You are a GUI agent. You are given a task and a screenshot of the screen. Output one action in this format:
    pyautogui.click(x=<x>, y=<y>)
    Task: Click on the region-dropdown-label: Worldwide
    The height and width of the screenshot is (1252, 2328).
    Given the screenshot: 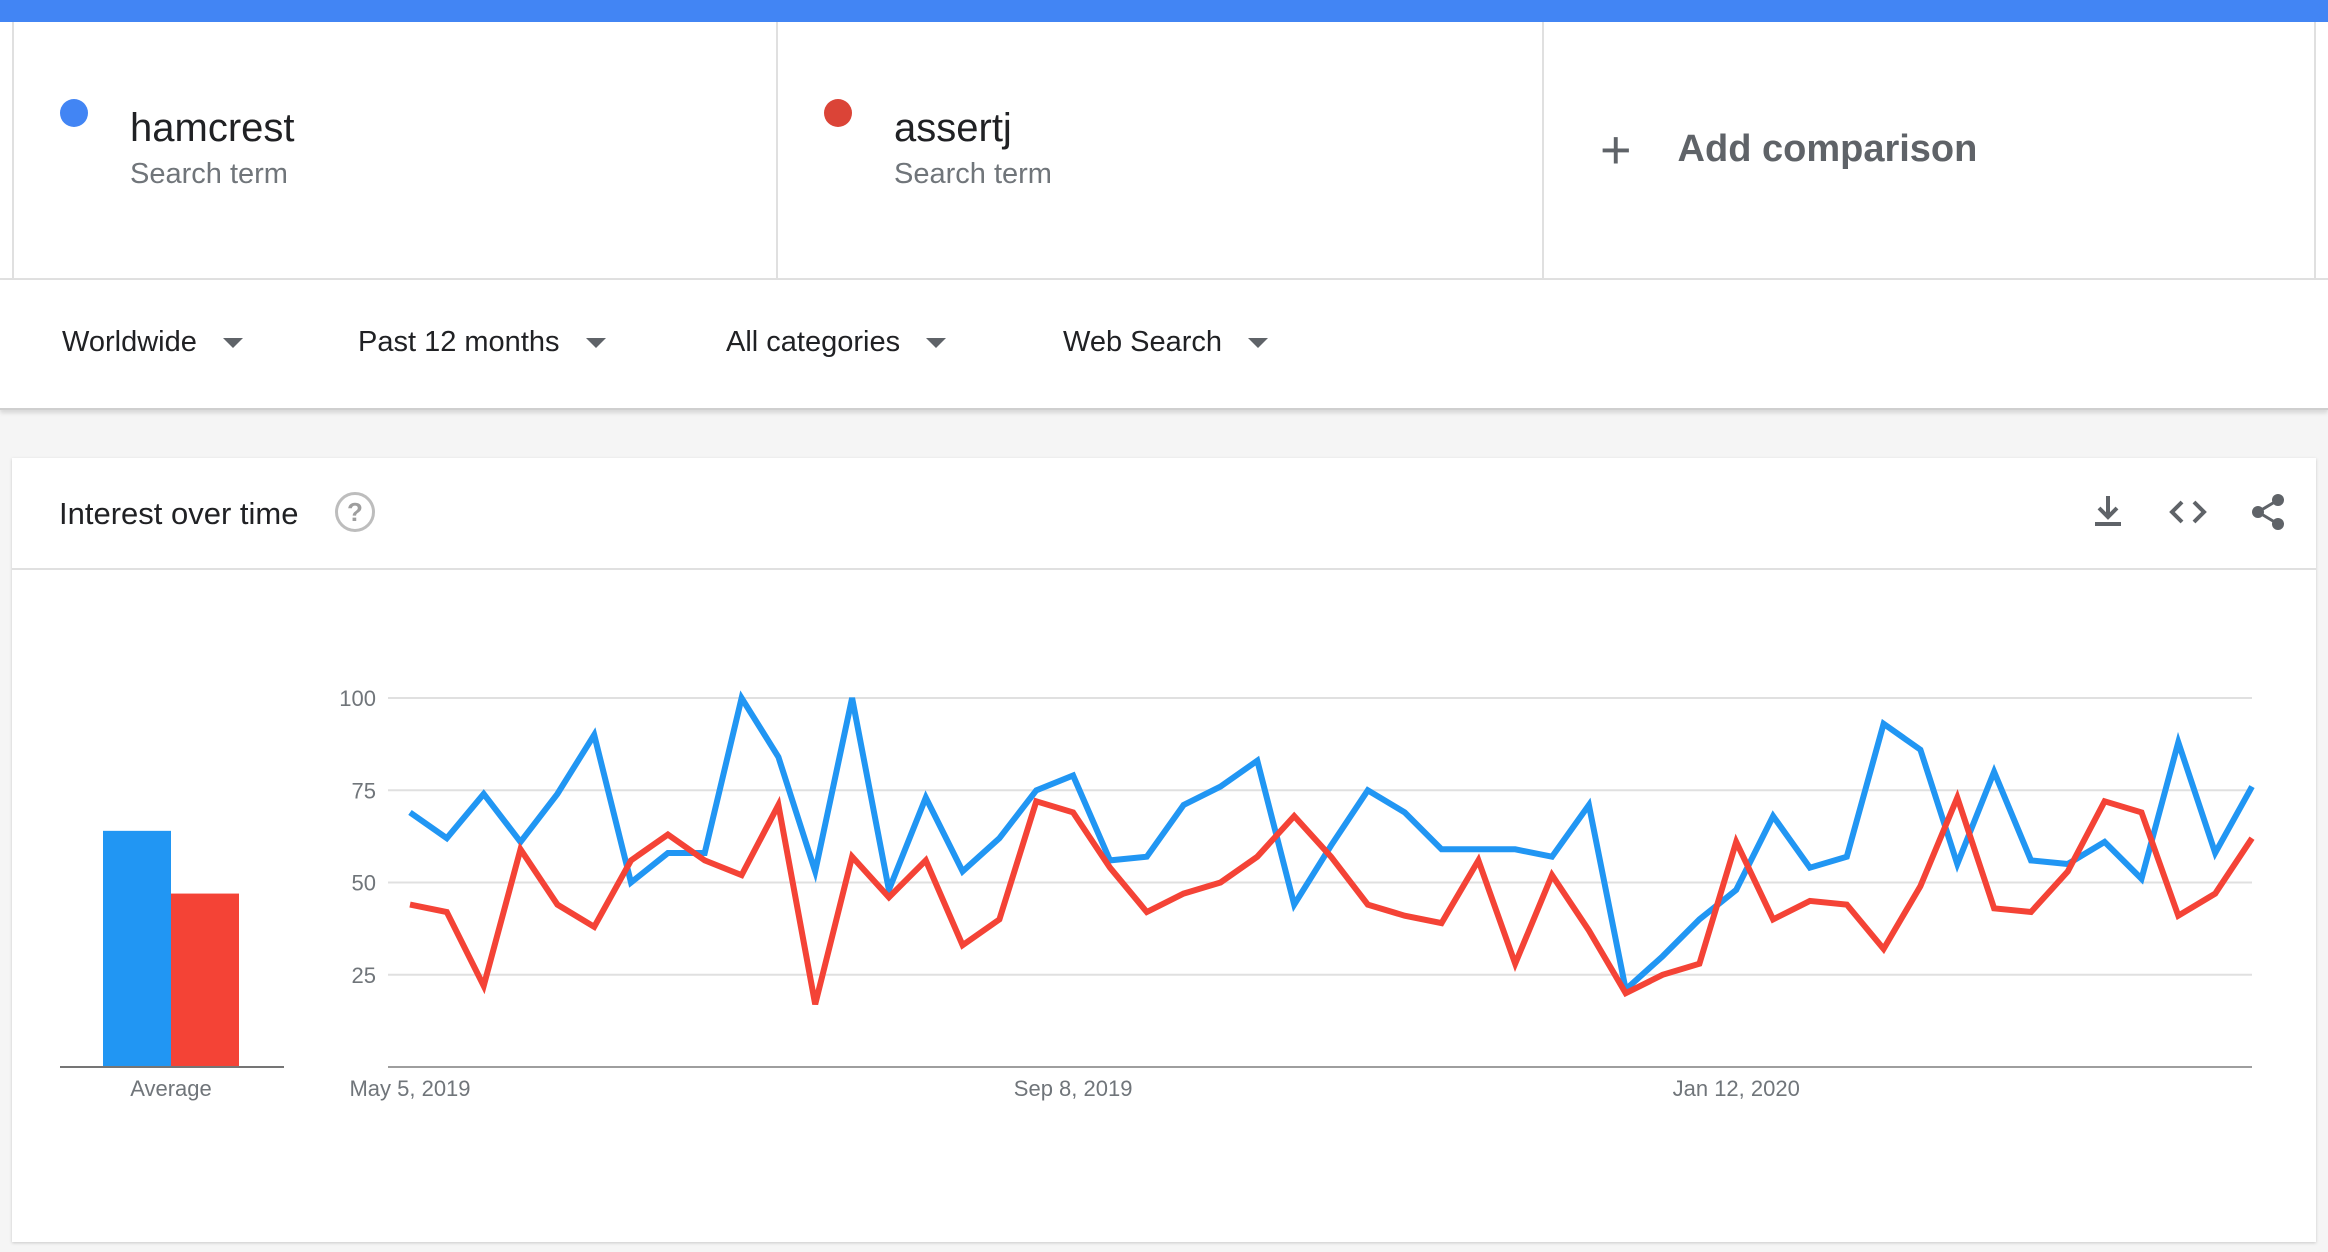 What is the action you would take?
    pyautogui.click(x=129, y=342)
    